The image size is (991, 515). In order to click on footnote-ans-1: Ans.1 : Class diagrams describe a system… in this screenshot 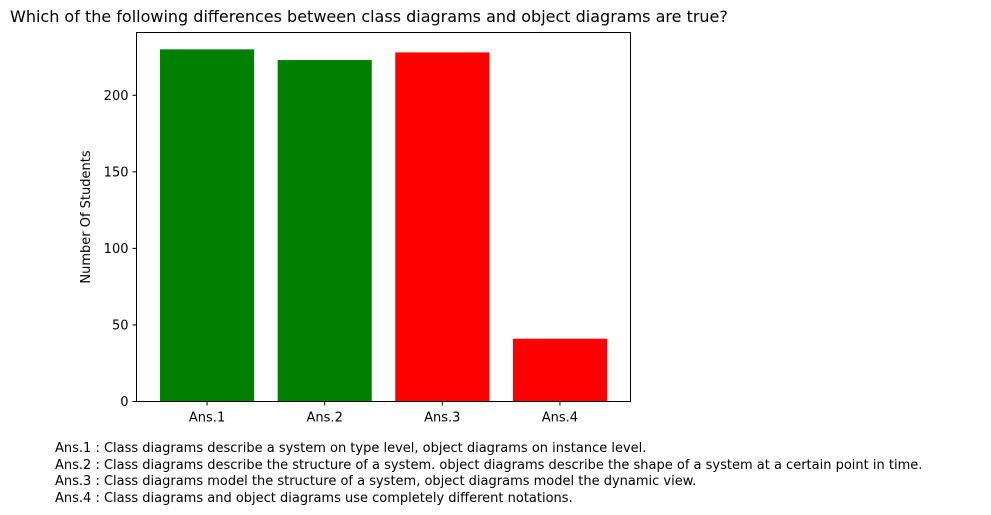, I will do `click(351, 448)`.